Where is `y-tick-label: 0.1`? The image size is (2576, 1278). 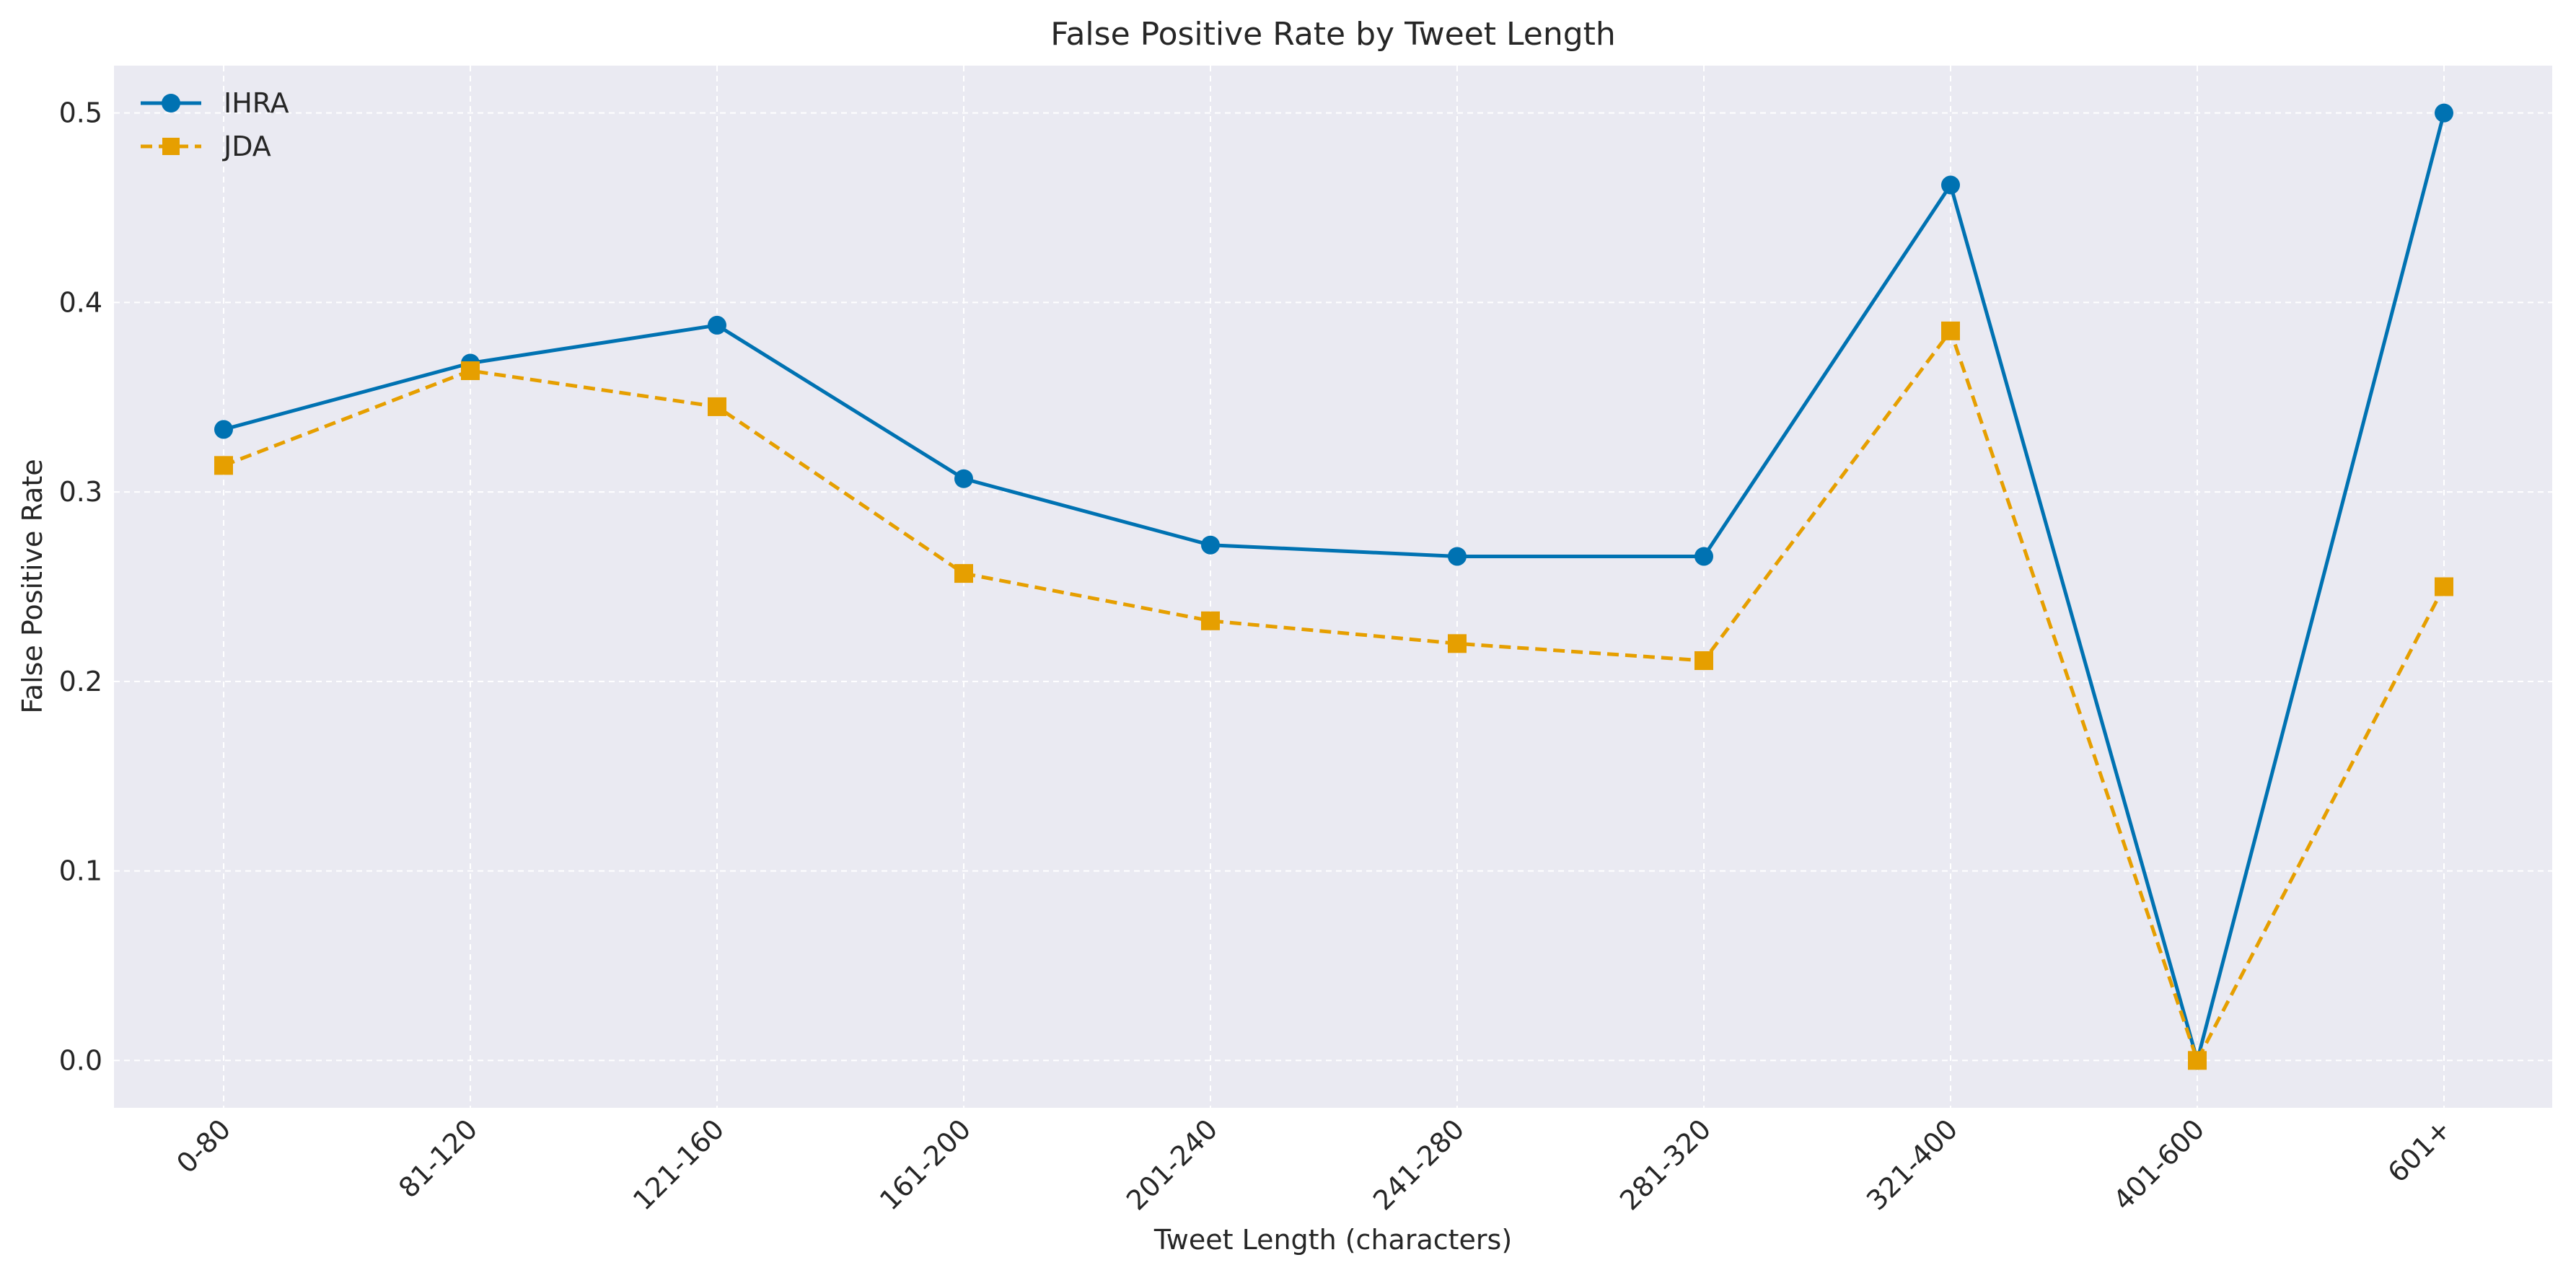 y-tick-label: 0.1 is located at coordinates (80, 871).